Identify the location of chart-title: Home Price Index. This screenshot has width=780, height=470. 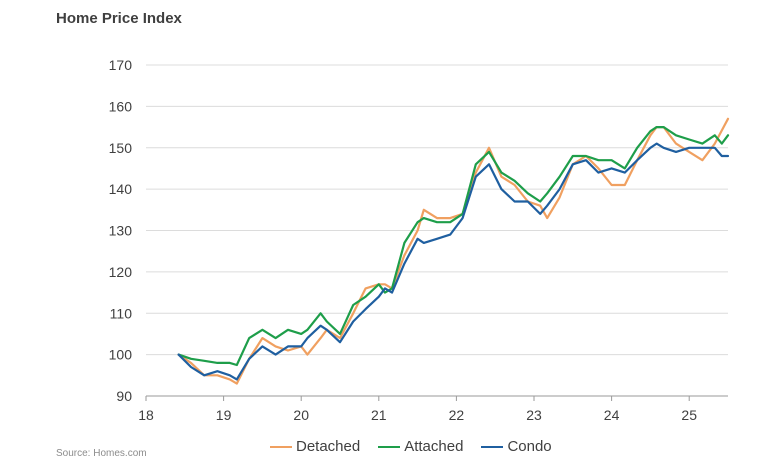
(119, 18).